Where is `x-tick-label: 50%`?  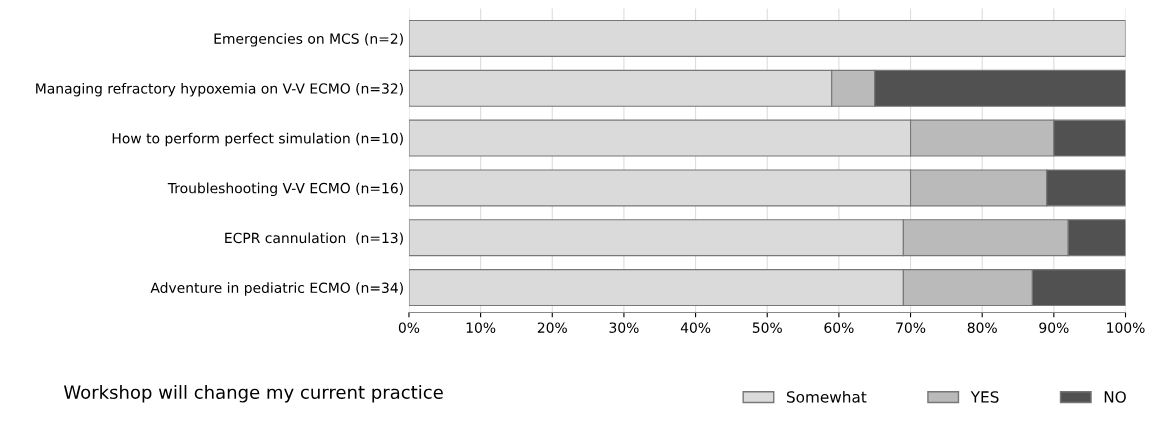
x-tick-label: 50% is located at coordinates (767, 327).